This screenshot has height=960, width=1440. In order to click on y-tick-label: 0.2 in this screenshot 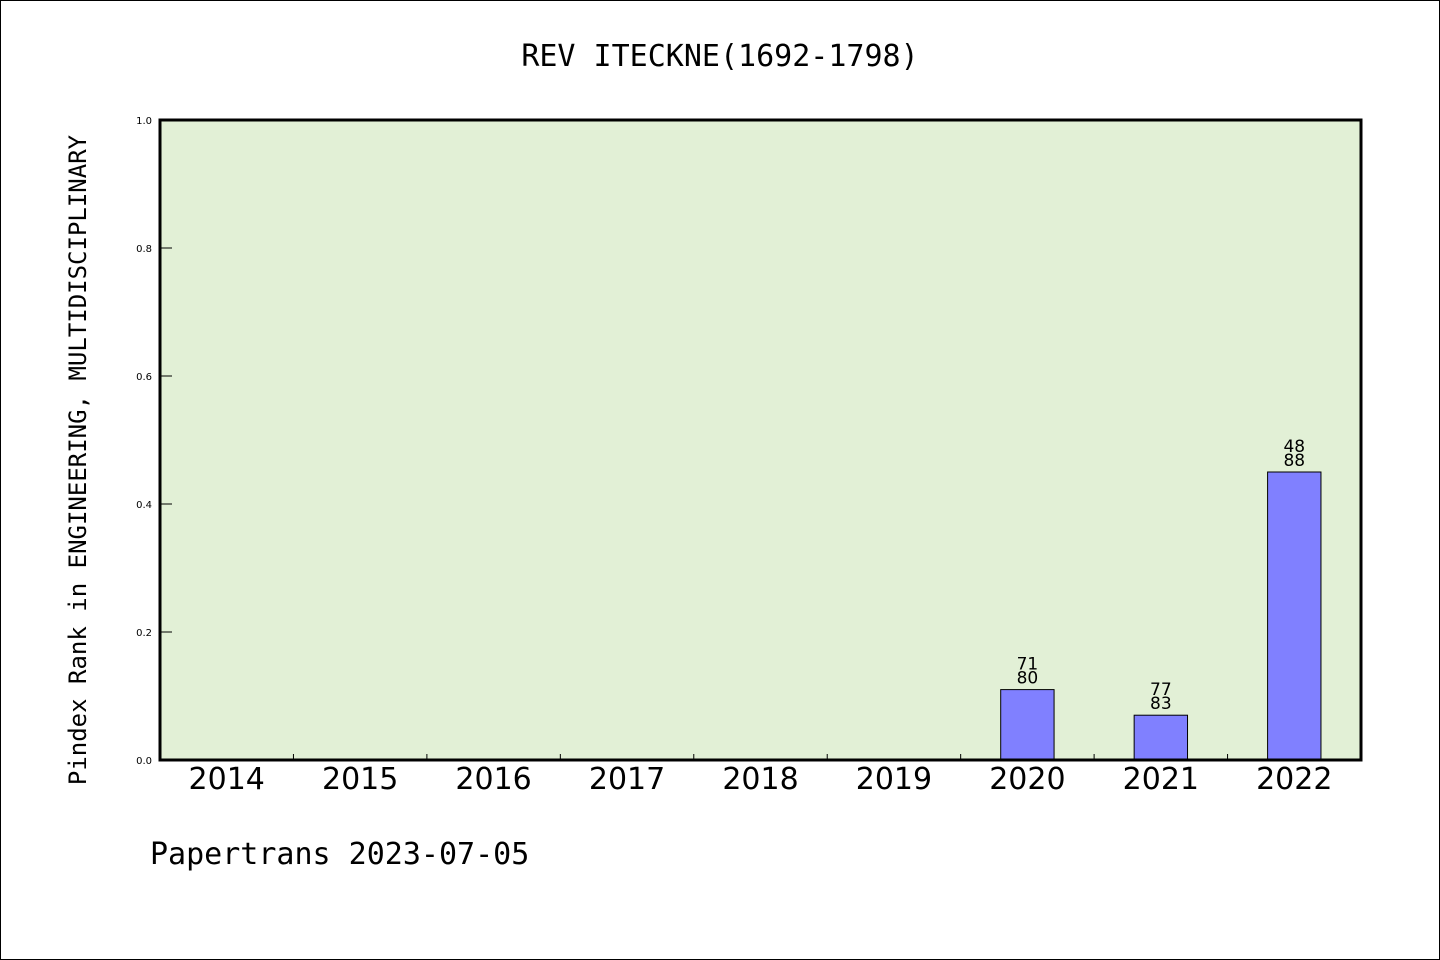, I will do `click(144, 633)`.